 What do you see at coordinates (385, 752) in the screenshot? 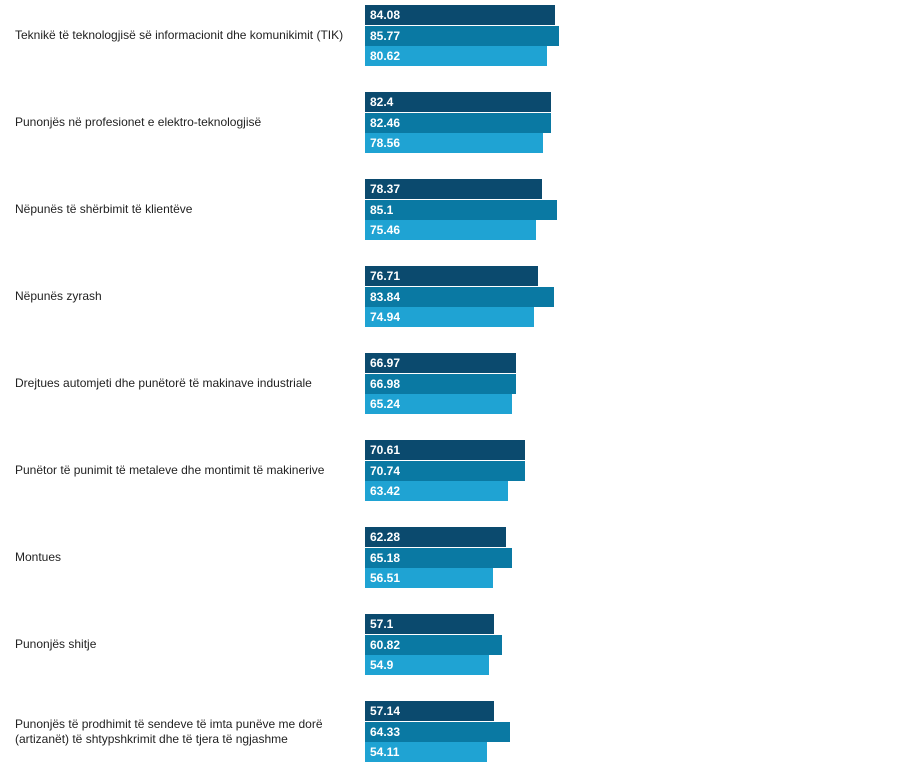
I see `value-label: 54.11` at bounding box center [385, 752].